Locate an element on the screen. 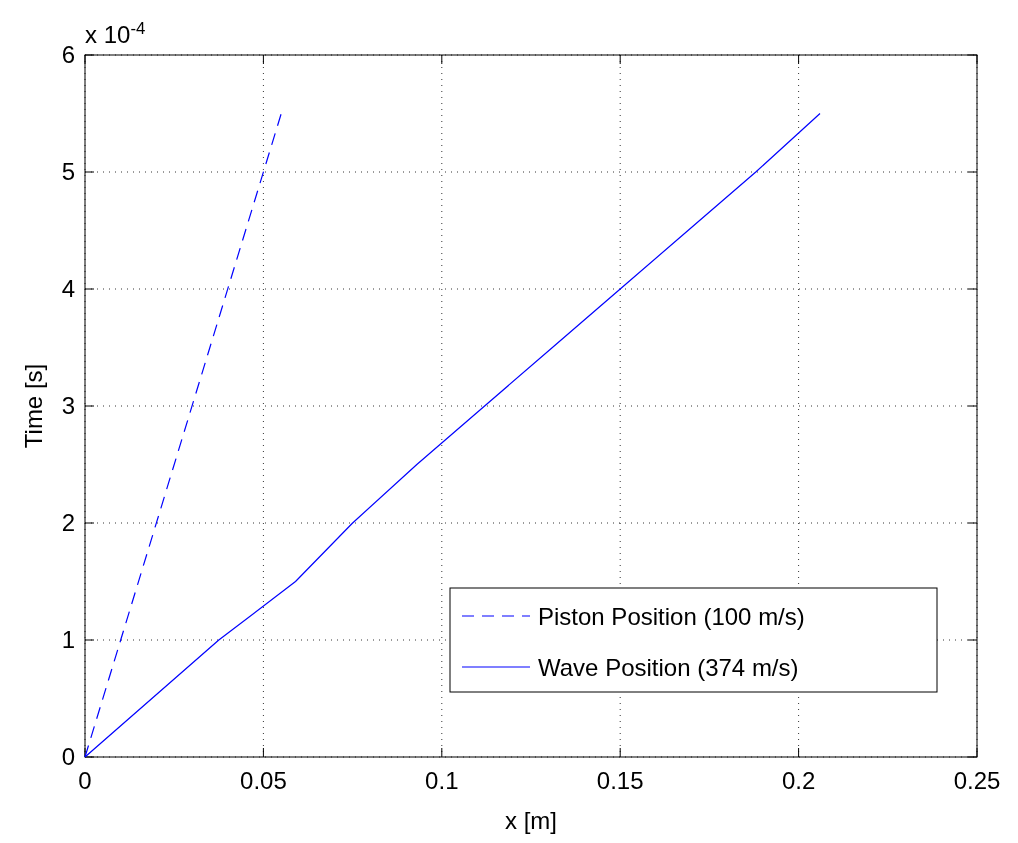  legend-label: Wave Position (374 m/s) is located at coordinates (668, 667).